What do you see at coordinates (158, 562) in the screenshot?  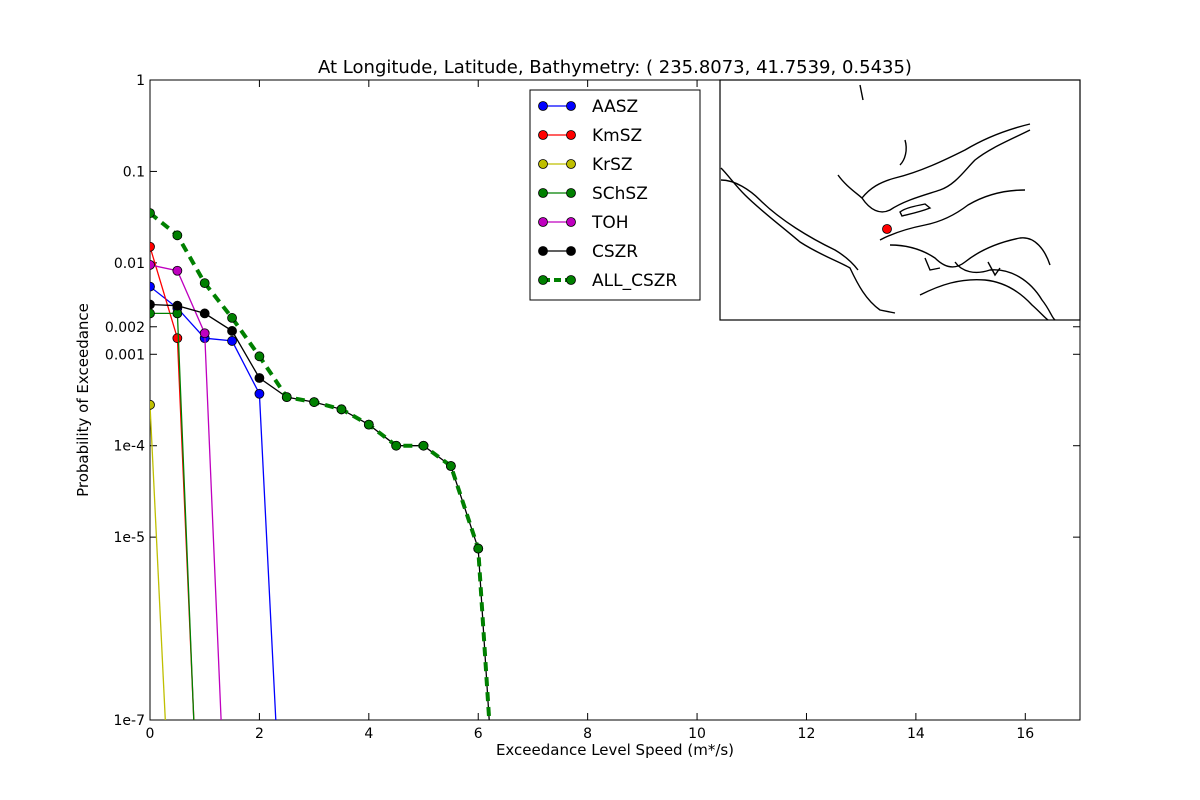 I see `series-line-krsz` at bounding box center [158, 562].